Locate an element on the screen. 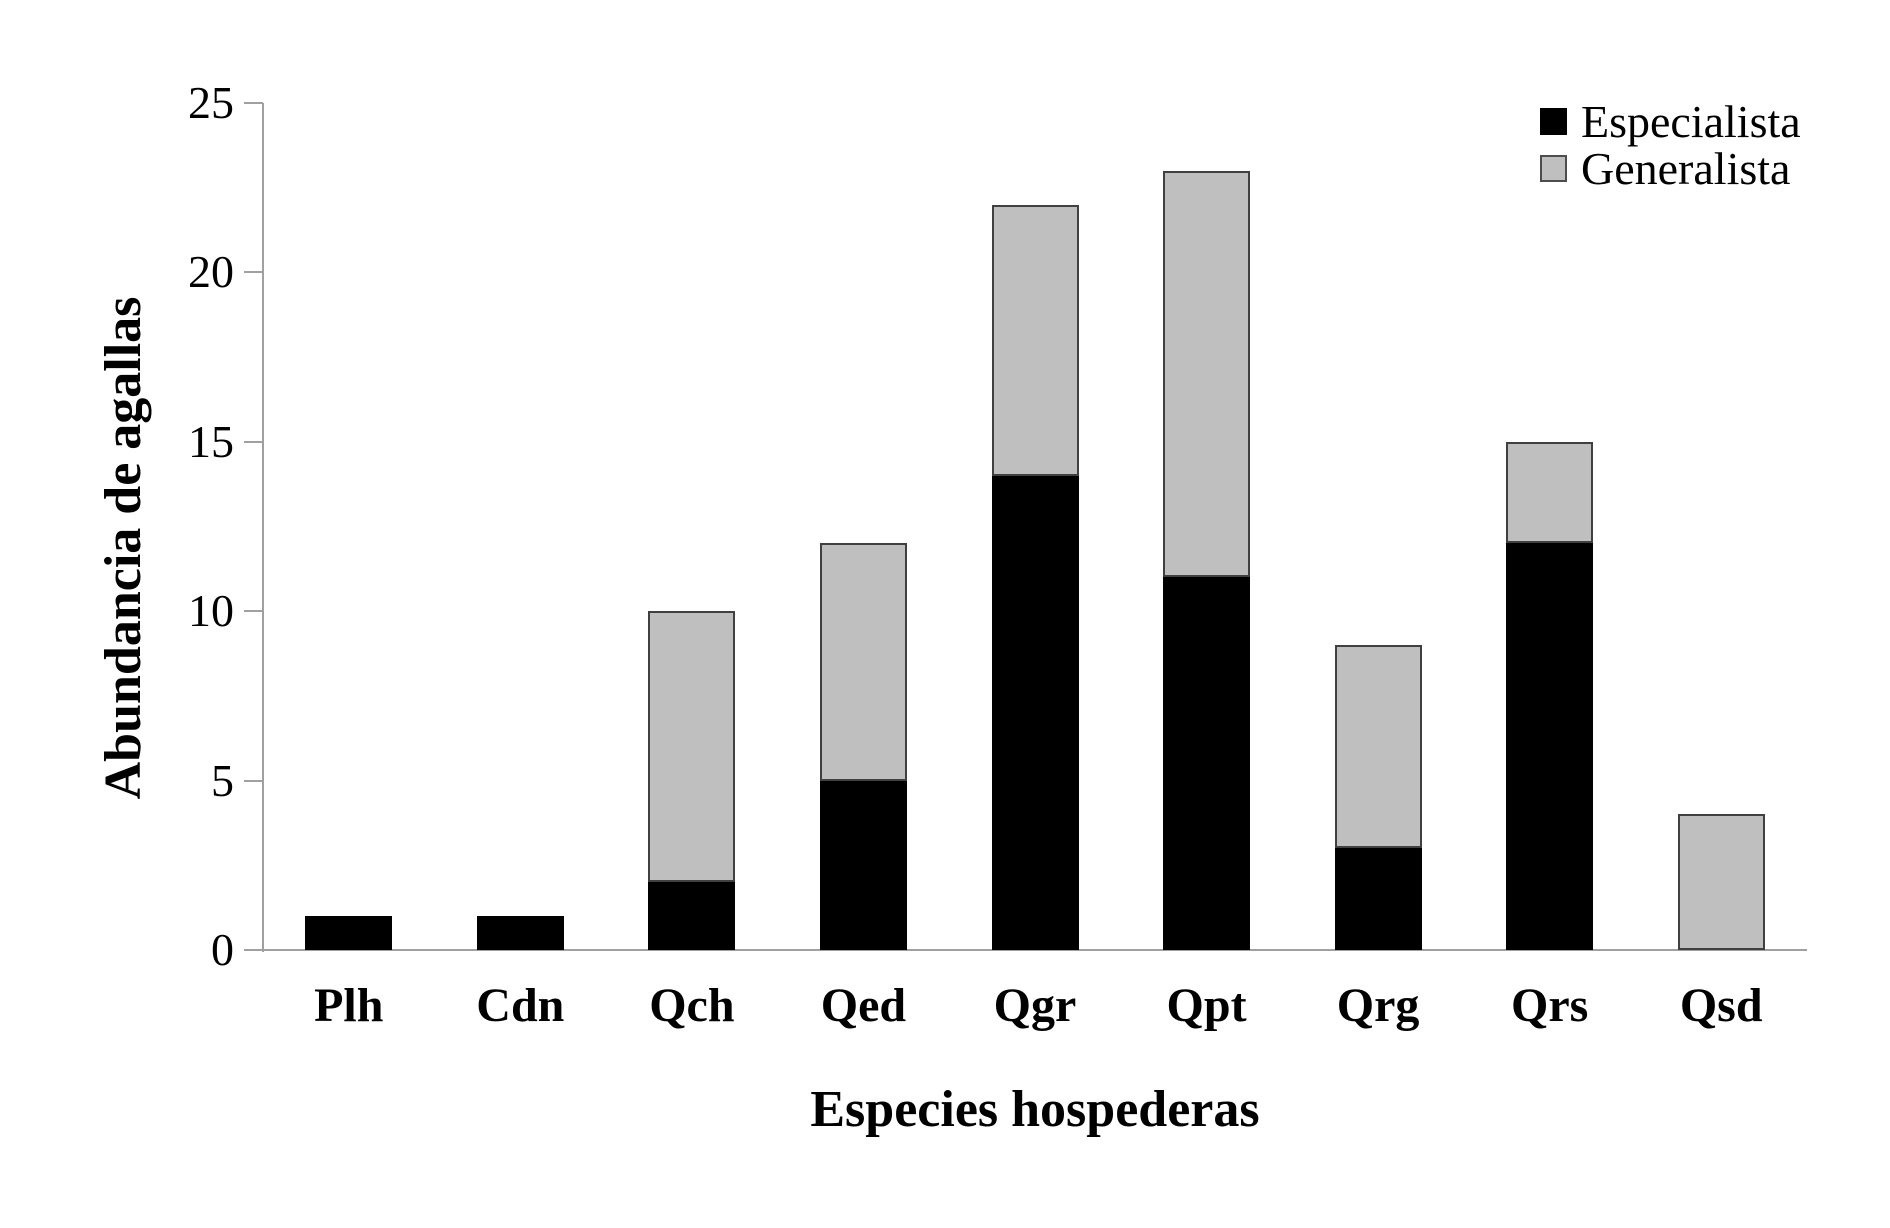 This screenshot has width=1890, height=1228. legend-swatch-especialista is located at coordinates (1553, 121).